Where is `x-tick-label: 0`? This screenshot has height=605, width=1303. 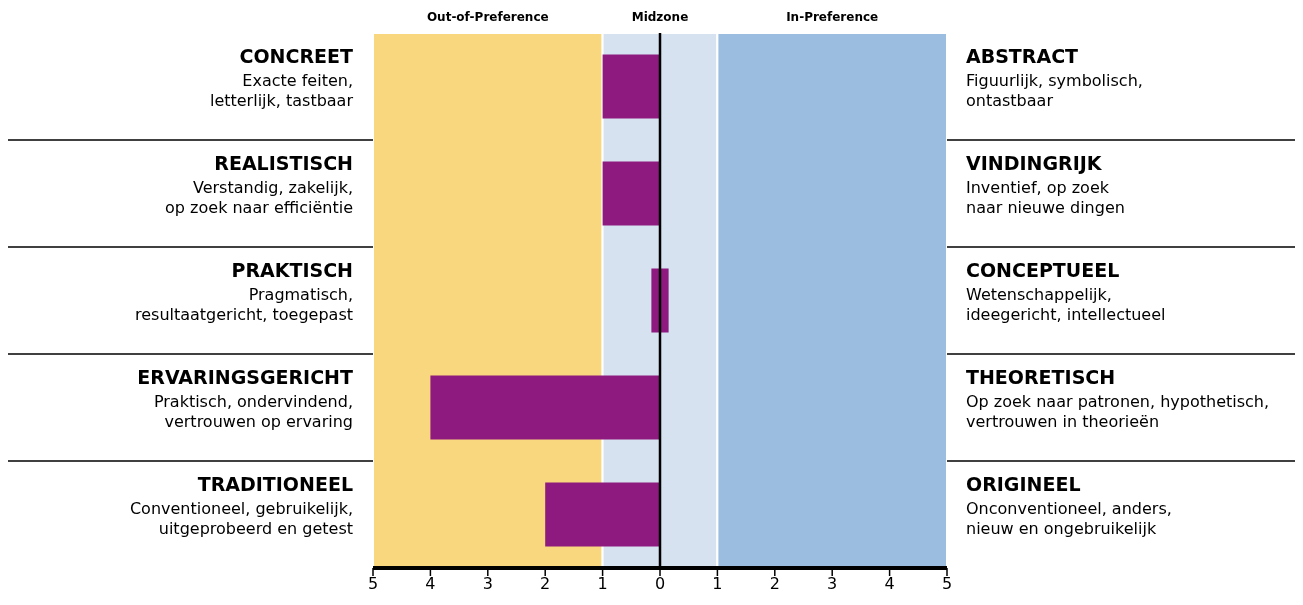 x-tick-label: 0 is located at coordinates (660, 584).